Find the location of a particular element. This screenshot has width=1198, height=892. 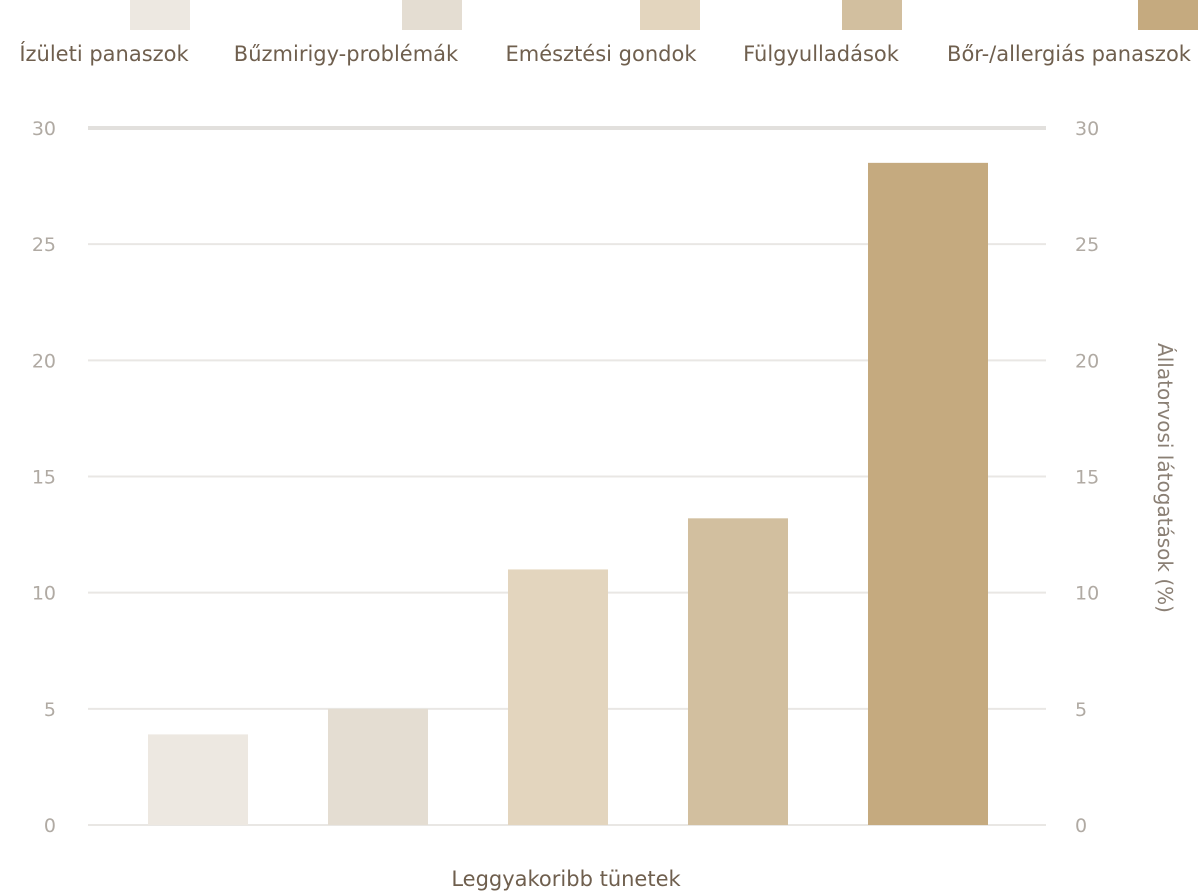

y-tick-label-right: 15 is located at coordinates (1087, 478).